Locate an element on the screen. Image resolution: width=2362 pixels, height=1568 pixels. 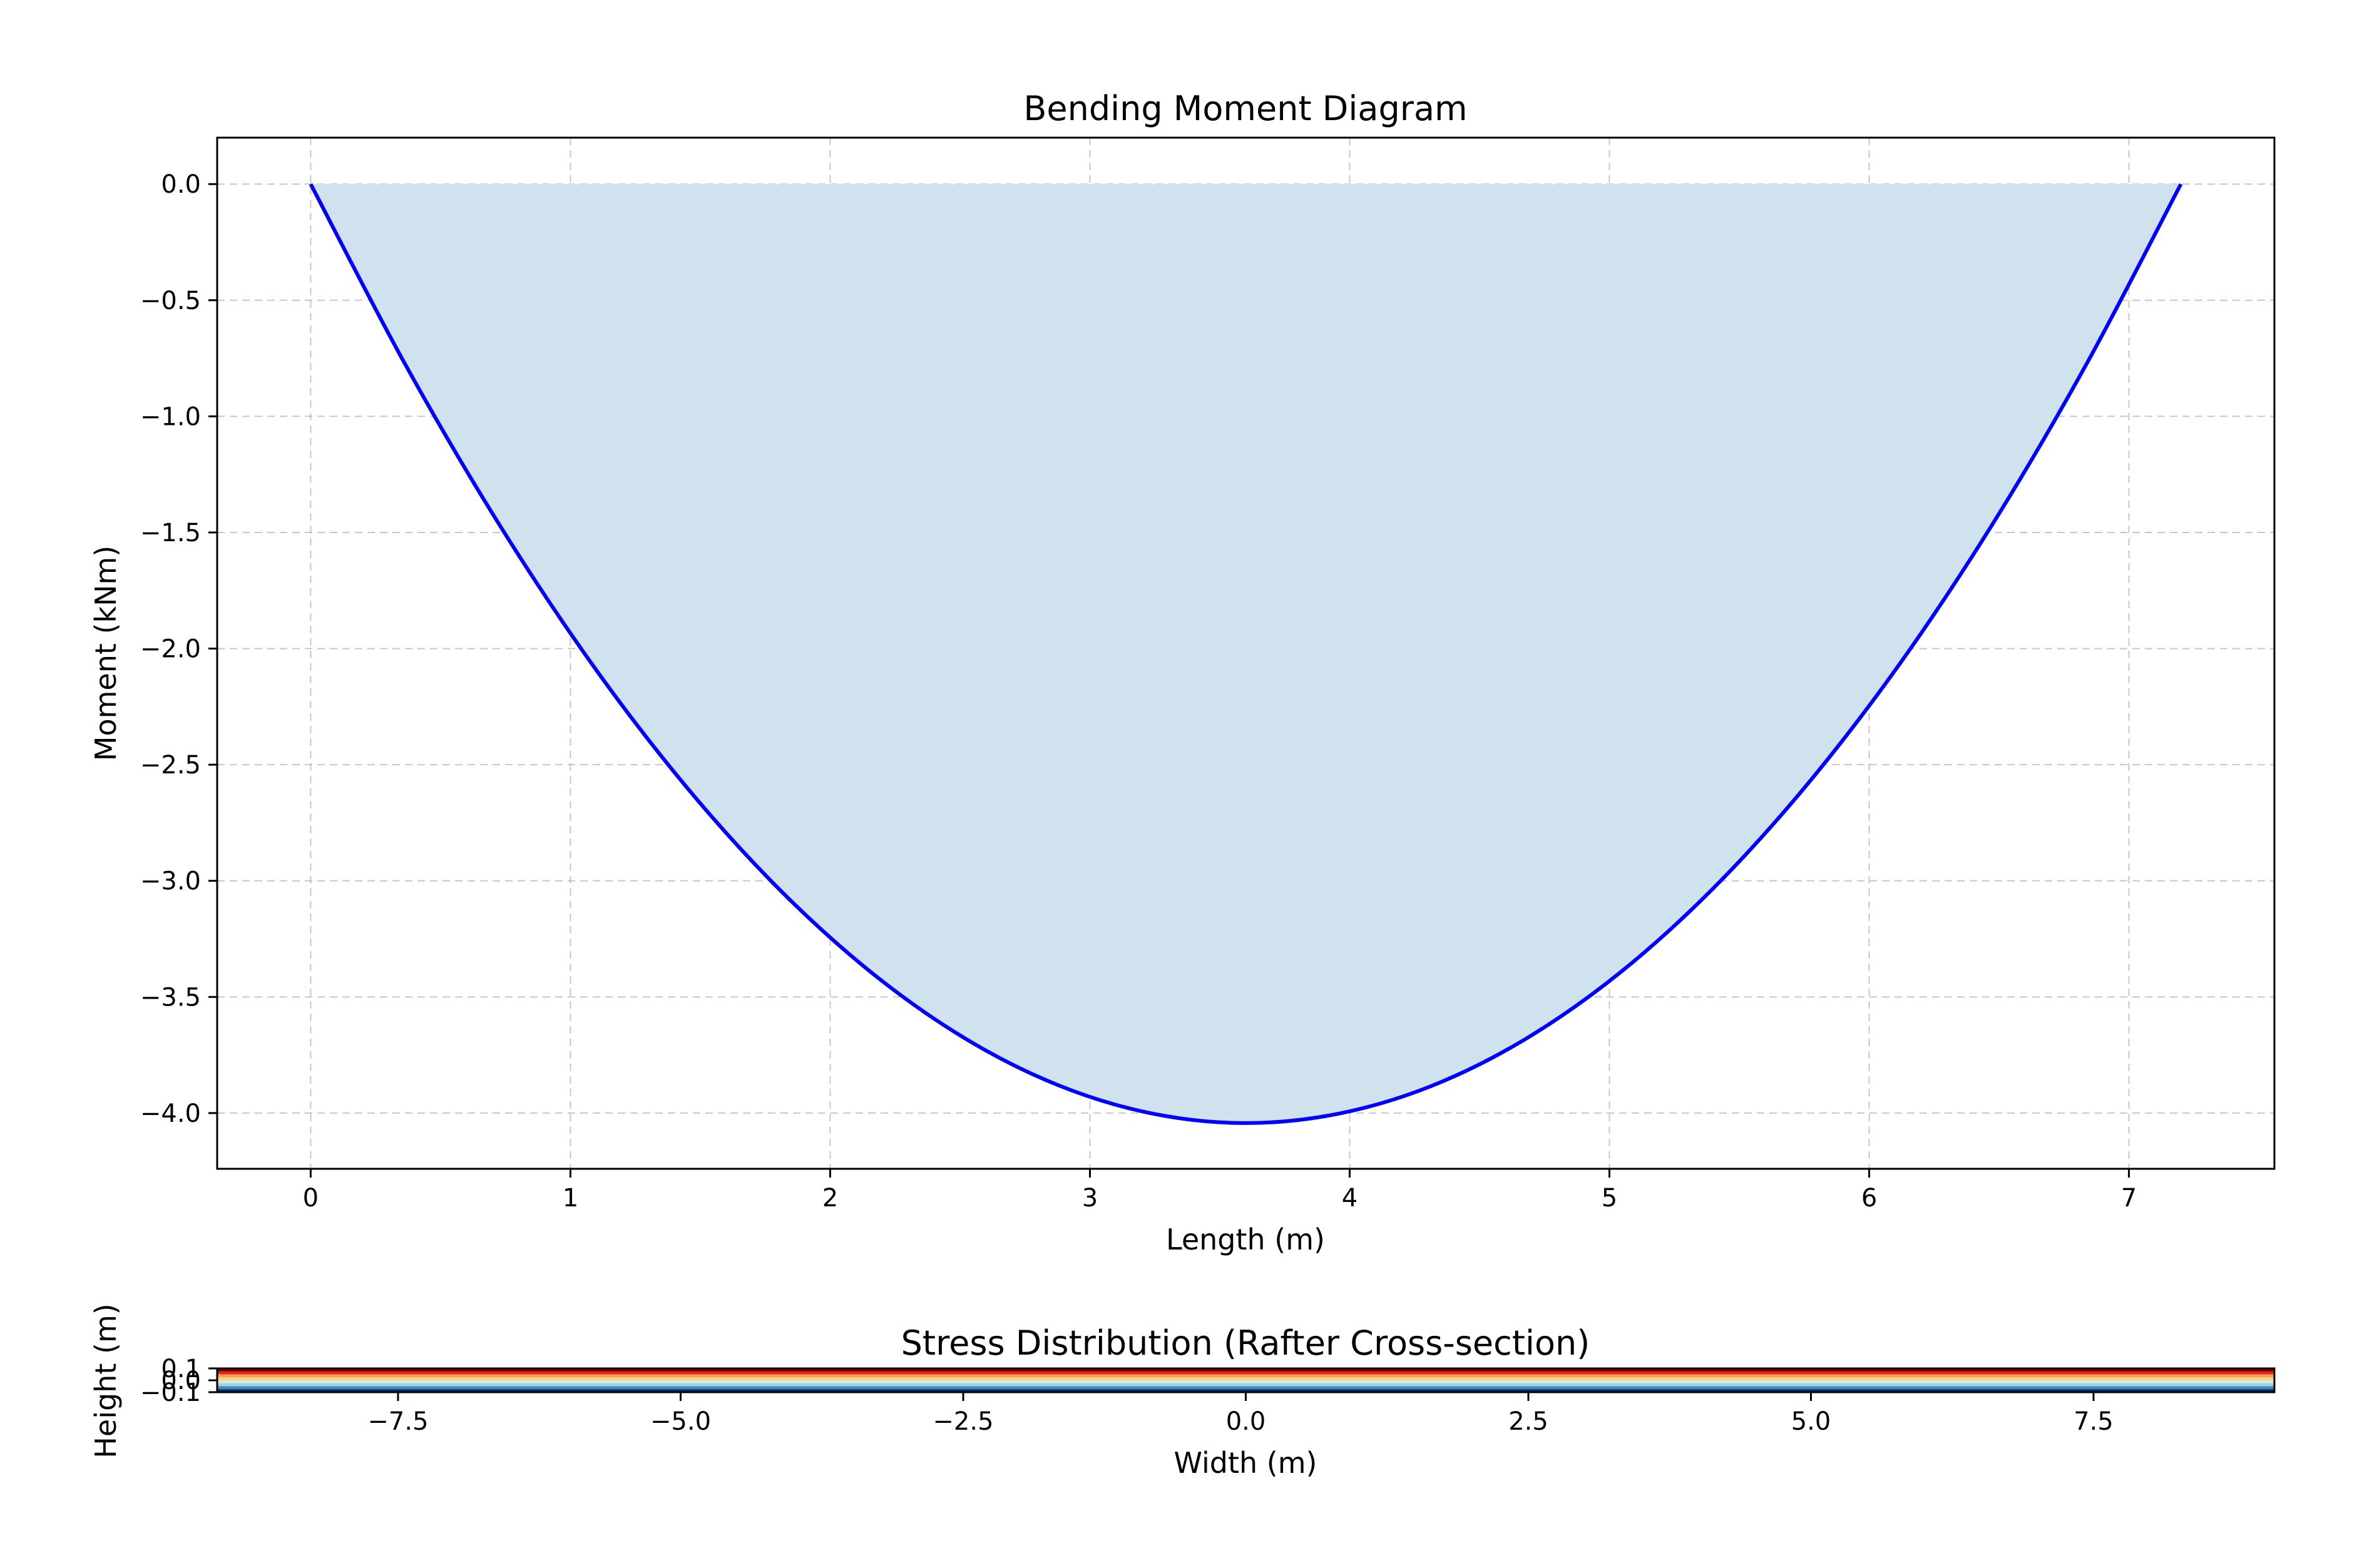
x-axis-label: Length (m) is located at coordinates (1245, 1240).